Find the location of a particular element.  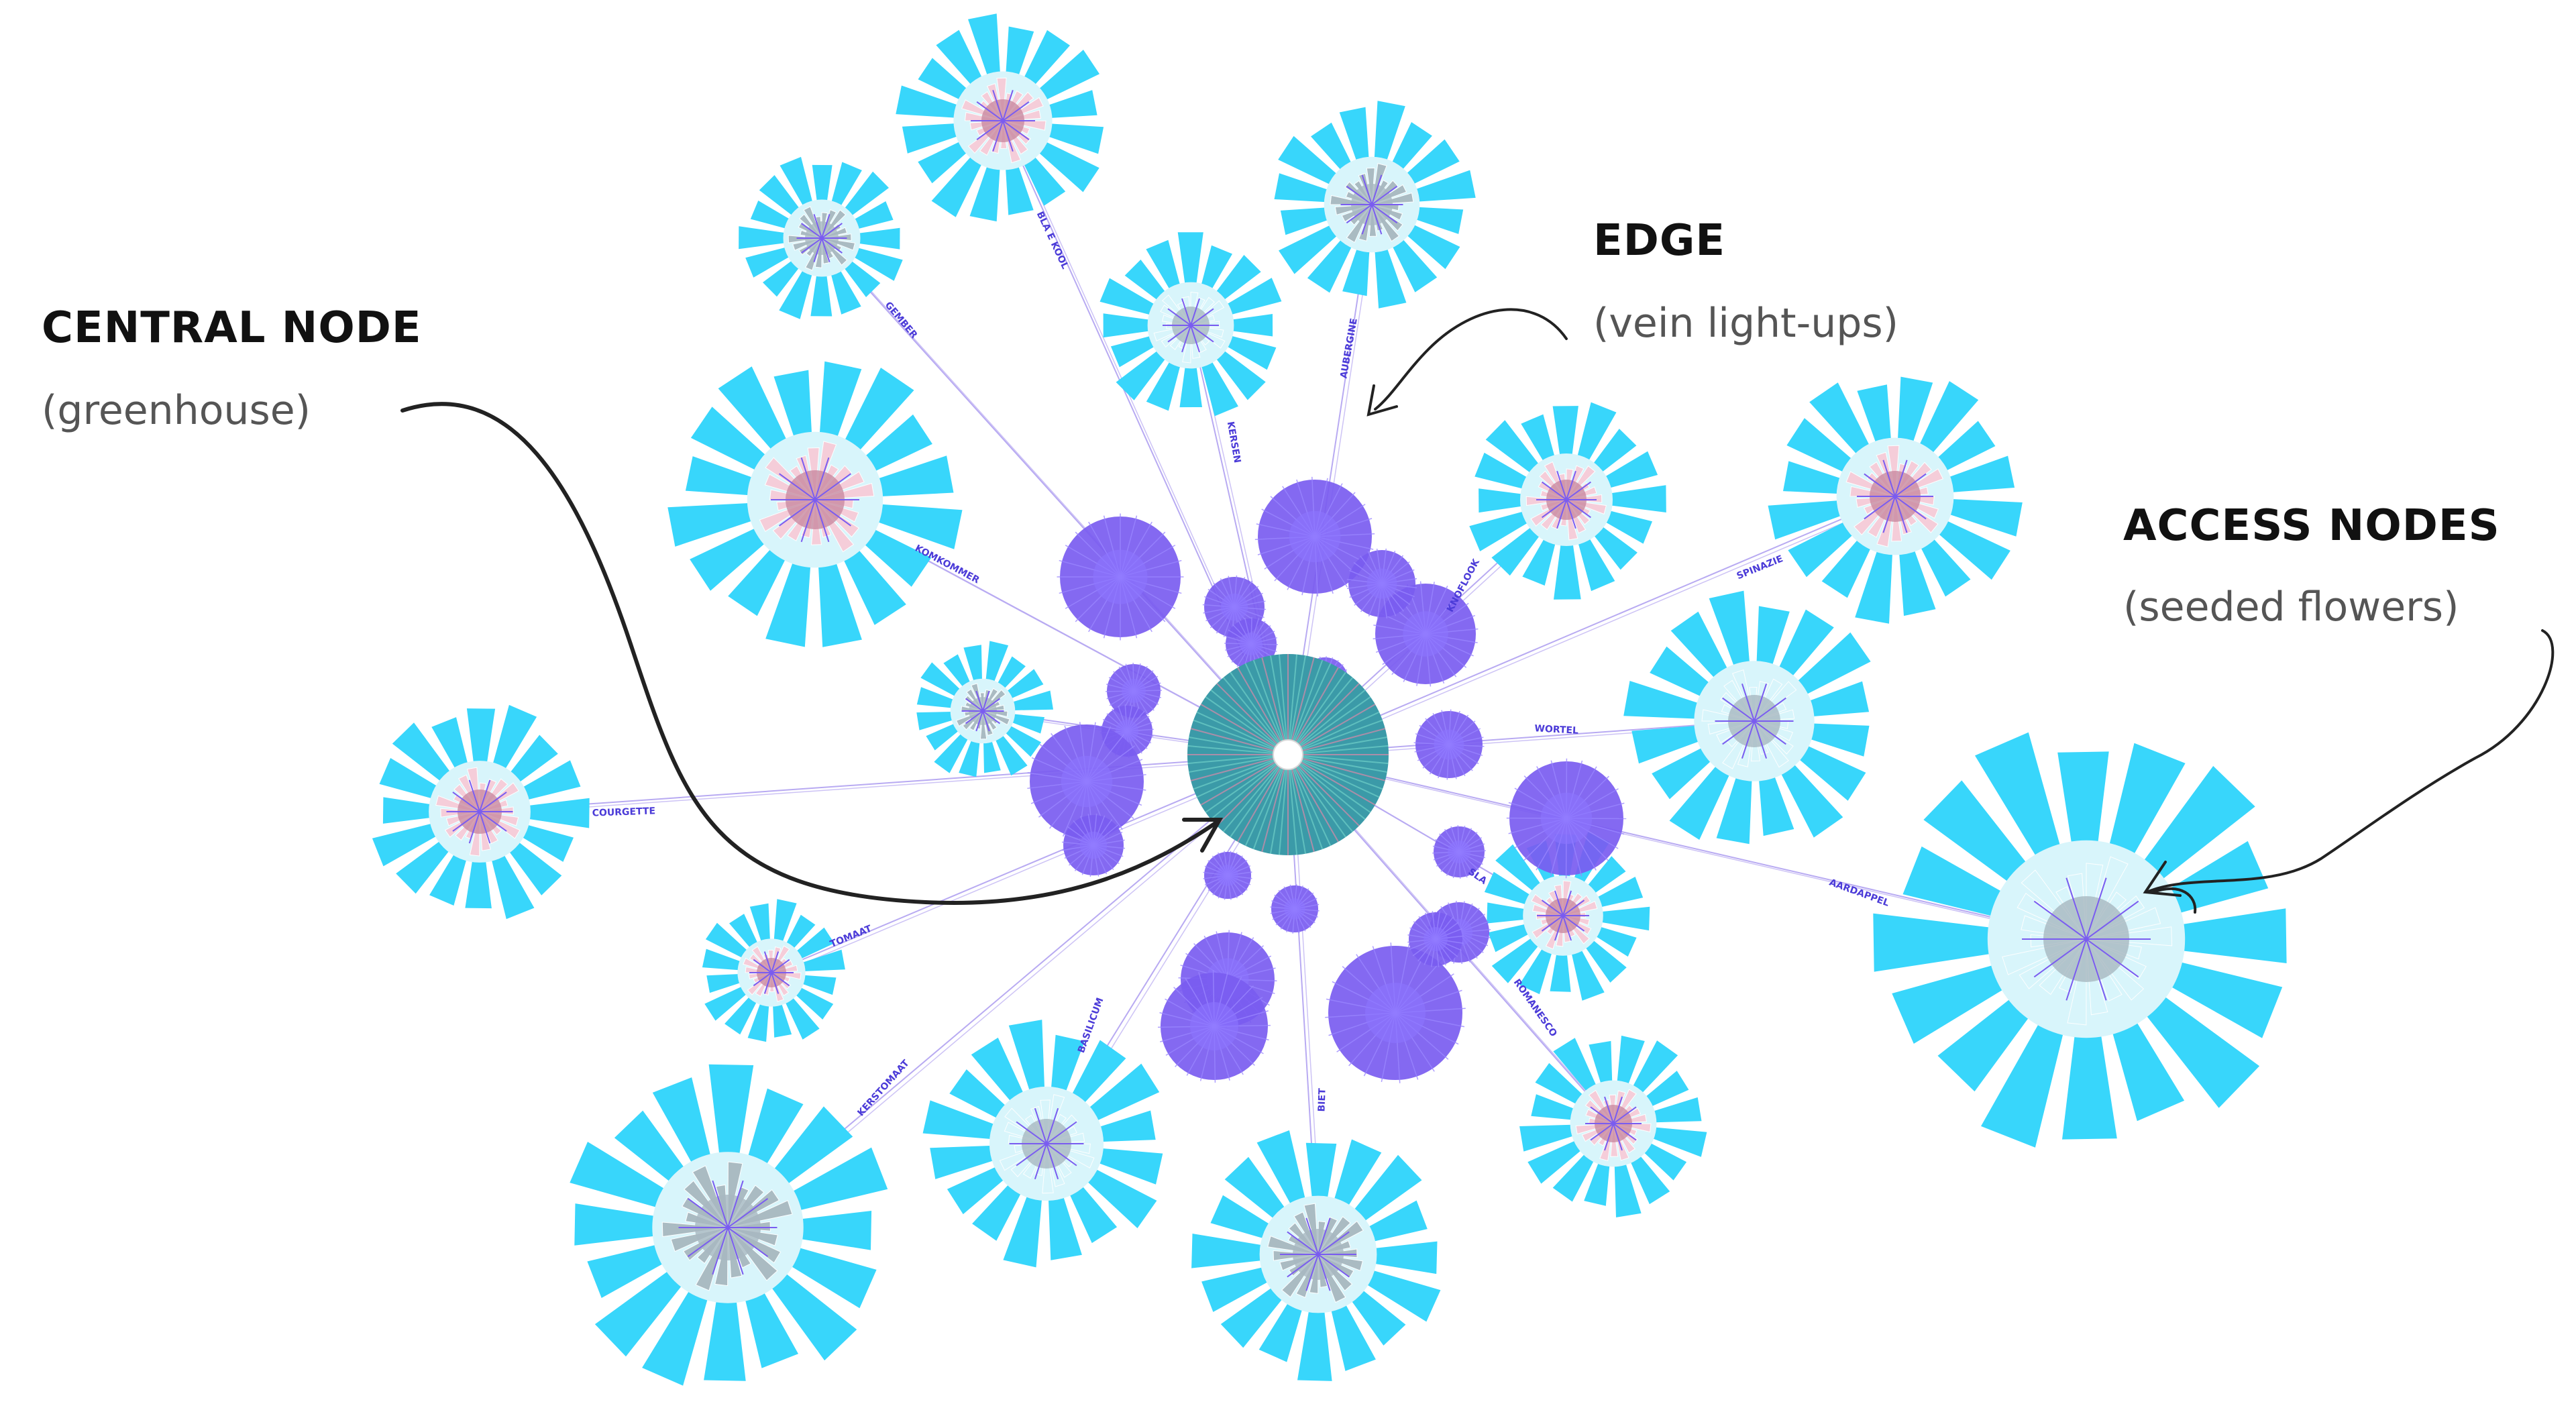

flower-label-aubergine: AUBERGINE is located at coordinates (1349, 348).